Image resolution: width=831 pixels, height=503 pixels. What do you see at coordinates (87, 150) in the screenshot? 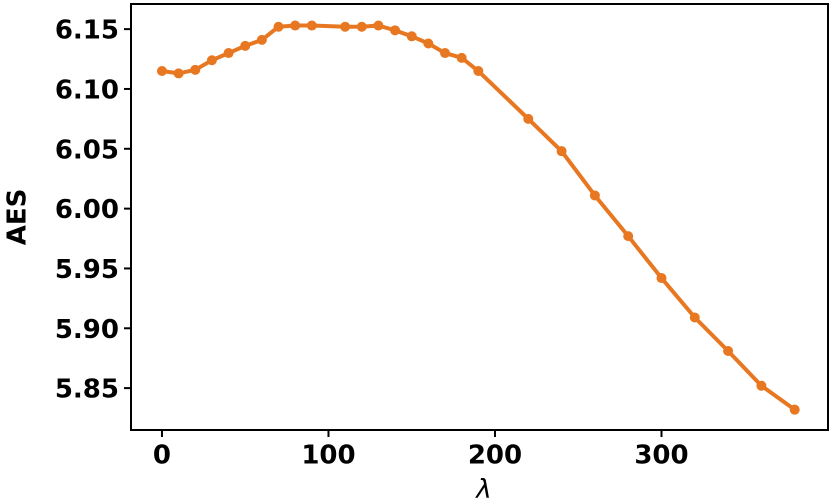
I see `y-tick-label: 6.05` at bounding box center [87, 150].